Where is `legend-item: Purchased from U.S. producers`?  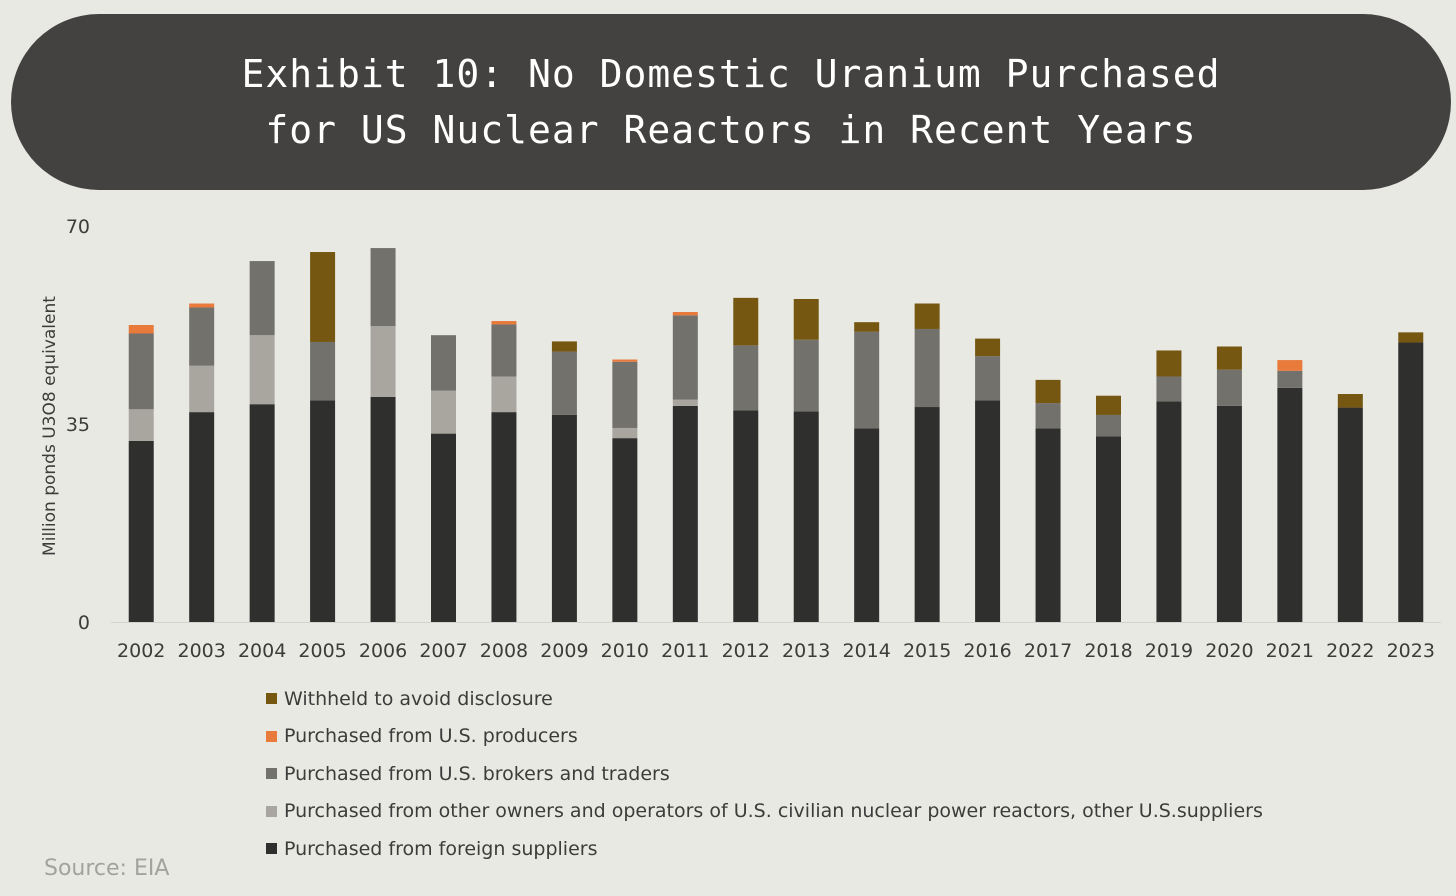
legend-item: Purchased from U.S. producers is located at coordinates (764, 737).